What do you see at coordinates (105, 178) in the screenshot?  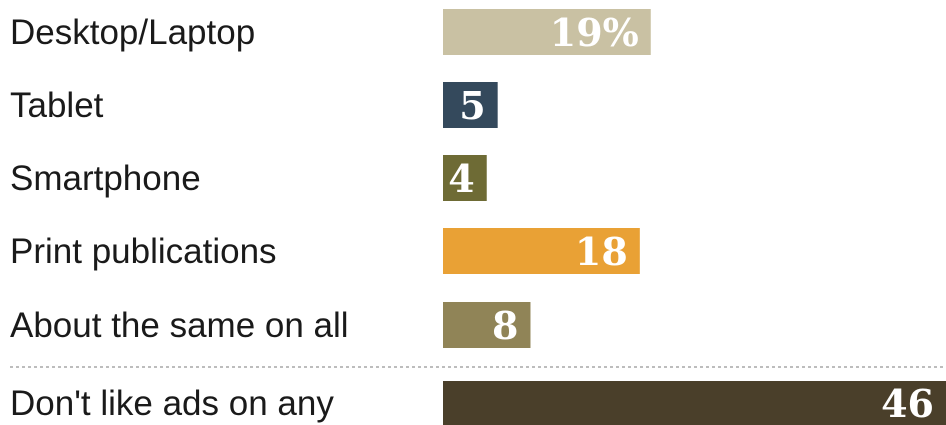 I see `category-label: Smartphone` at bounding box center [105, 178].